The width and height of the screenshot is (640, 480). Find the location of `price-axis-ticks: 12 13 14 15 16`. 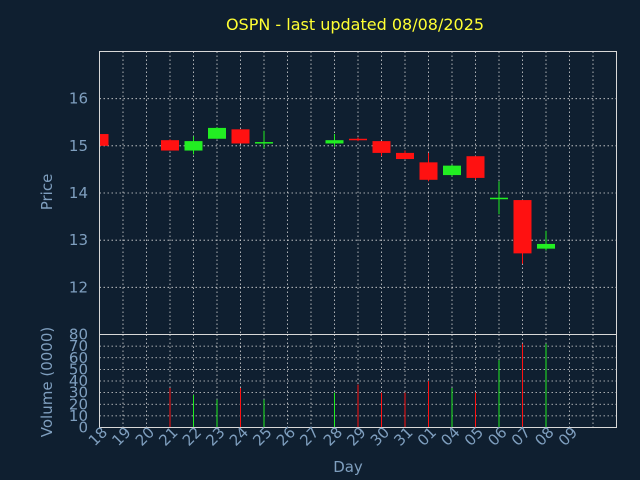

price-axis-ticks: 12 13 14 15 16 is located at coordinates (78, 193).